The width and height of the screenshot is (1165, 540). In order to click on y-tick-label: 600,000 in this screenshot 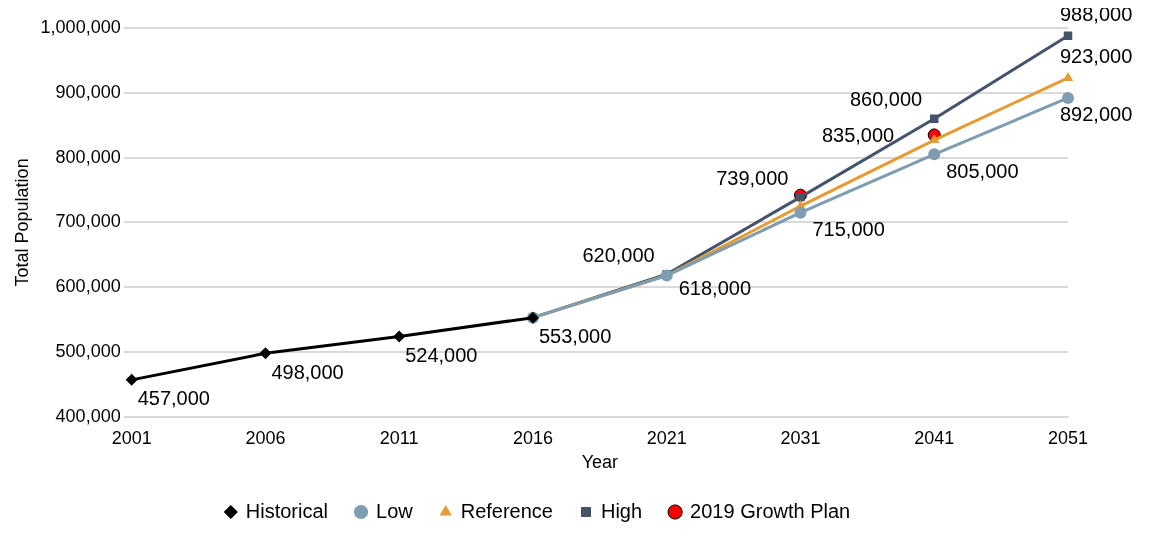, I will do `click(88, 286)`.